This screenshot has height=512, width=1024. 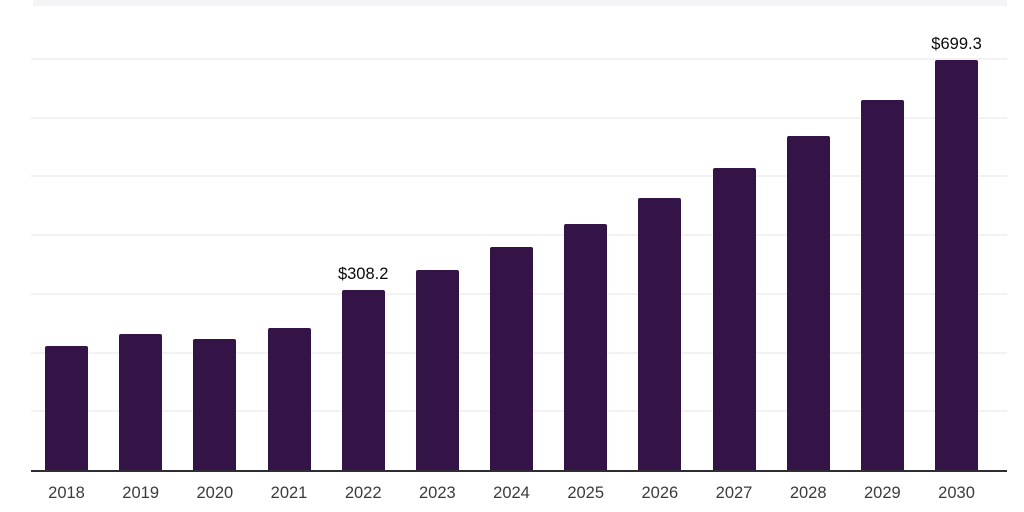 I want to click on bar-2022, so click(x=363, y=380).